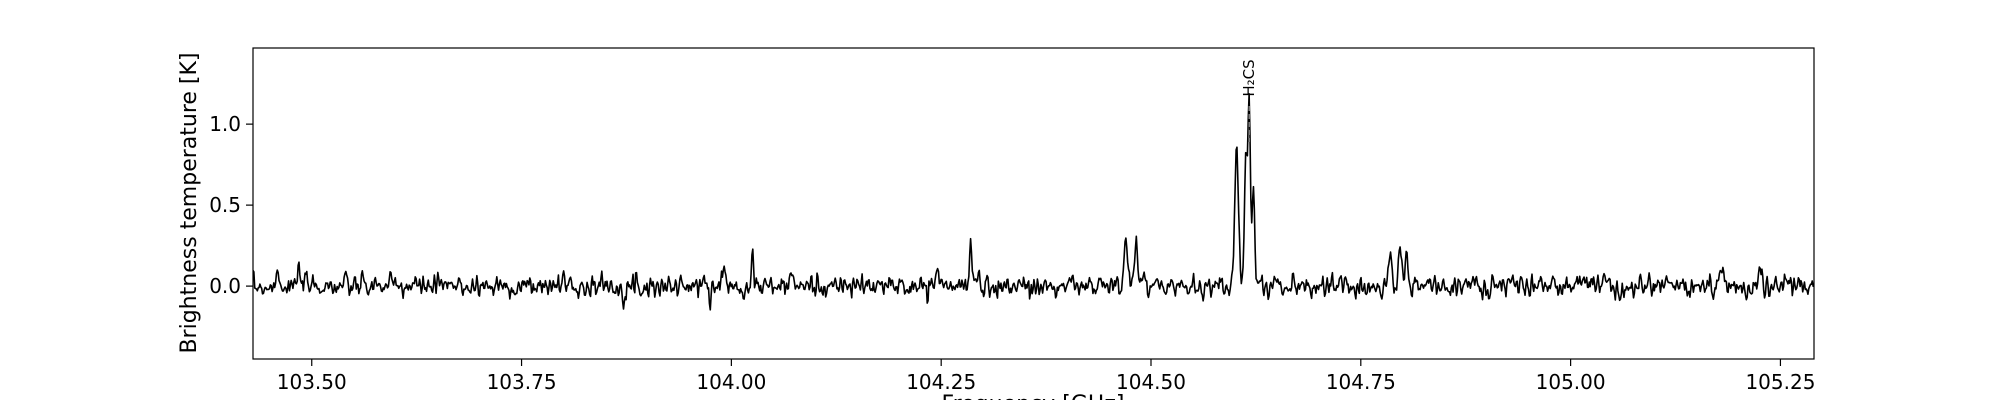 The height and width of the screenshot is (400, 2000). Describe the element at coordinates (1249, 77) in the screenshot. I see `annotation-label: H₂CS` at that location.